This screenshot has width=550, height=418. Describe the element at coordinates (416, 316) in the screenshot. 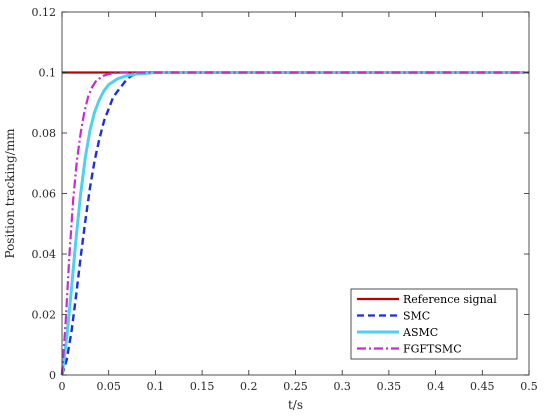

I see `legend-label: SMC` at that location.